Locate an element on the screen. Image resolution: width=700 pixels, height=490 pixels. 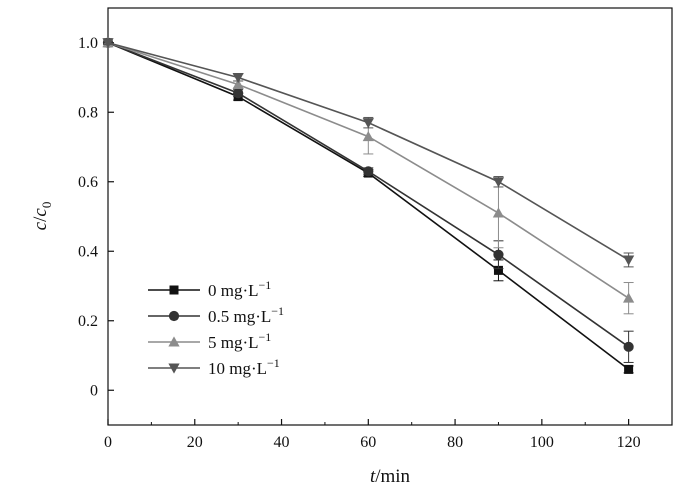
y-tick-label: 0.8 is located at coordinates (88, 112).